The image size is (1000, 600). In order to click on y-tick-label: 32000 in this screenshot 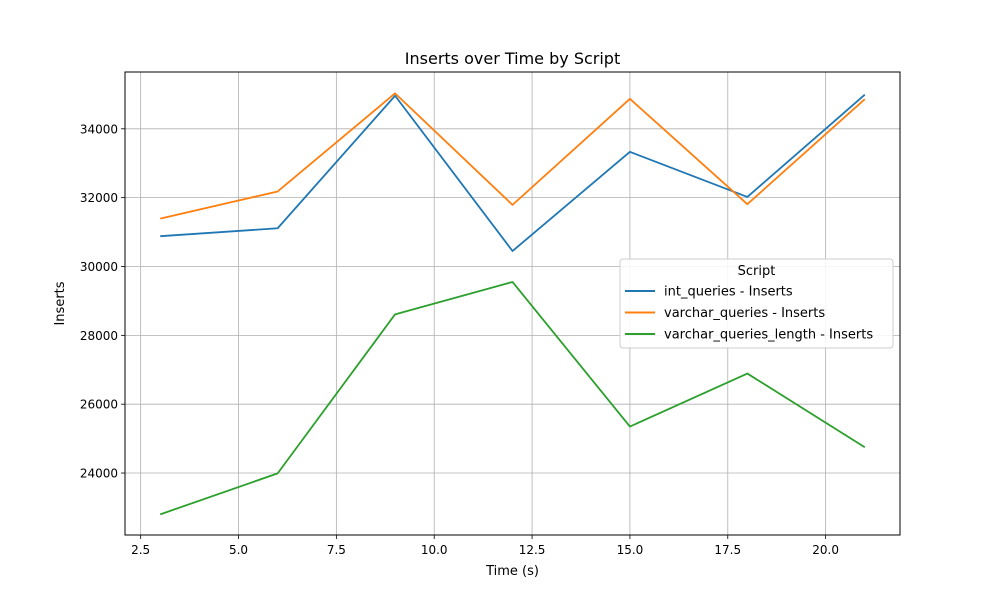, I will do `click(99, 198)`.